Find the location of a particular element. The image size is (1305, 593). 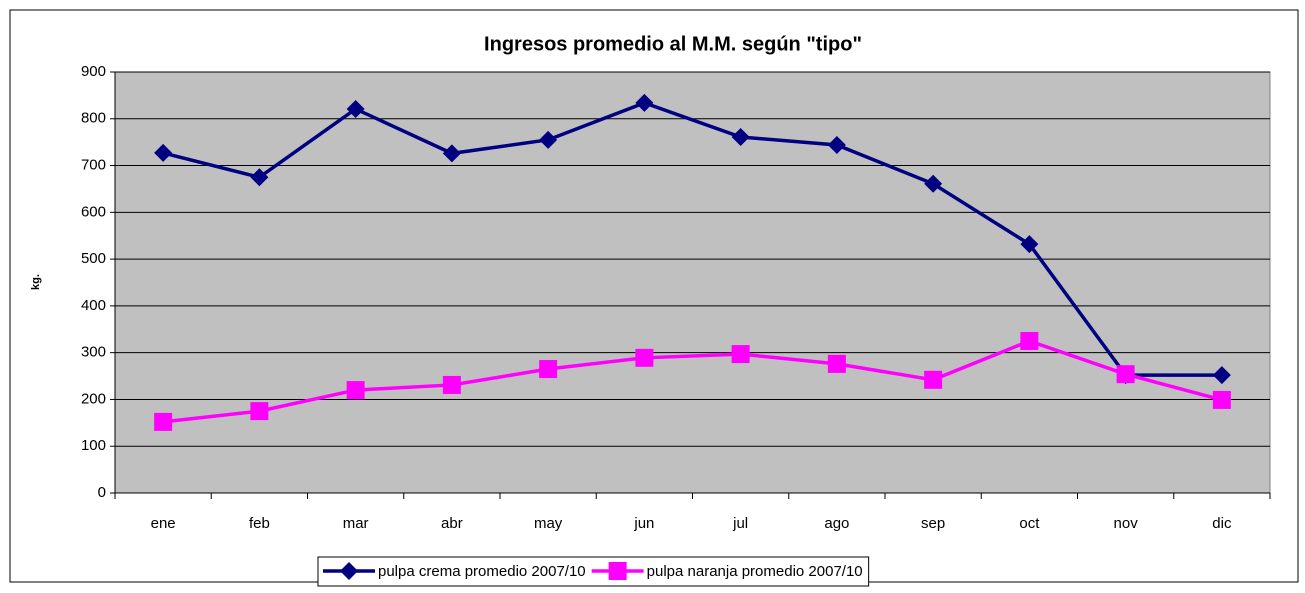

x-tick-label: may is located at coordinates (548, 523).